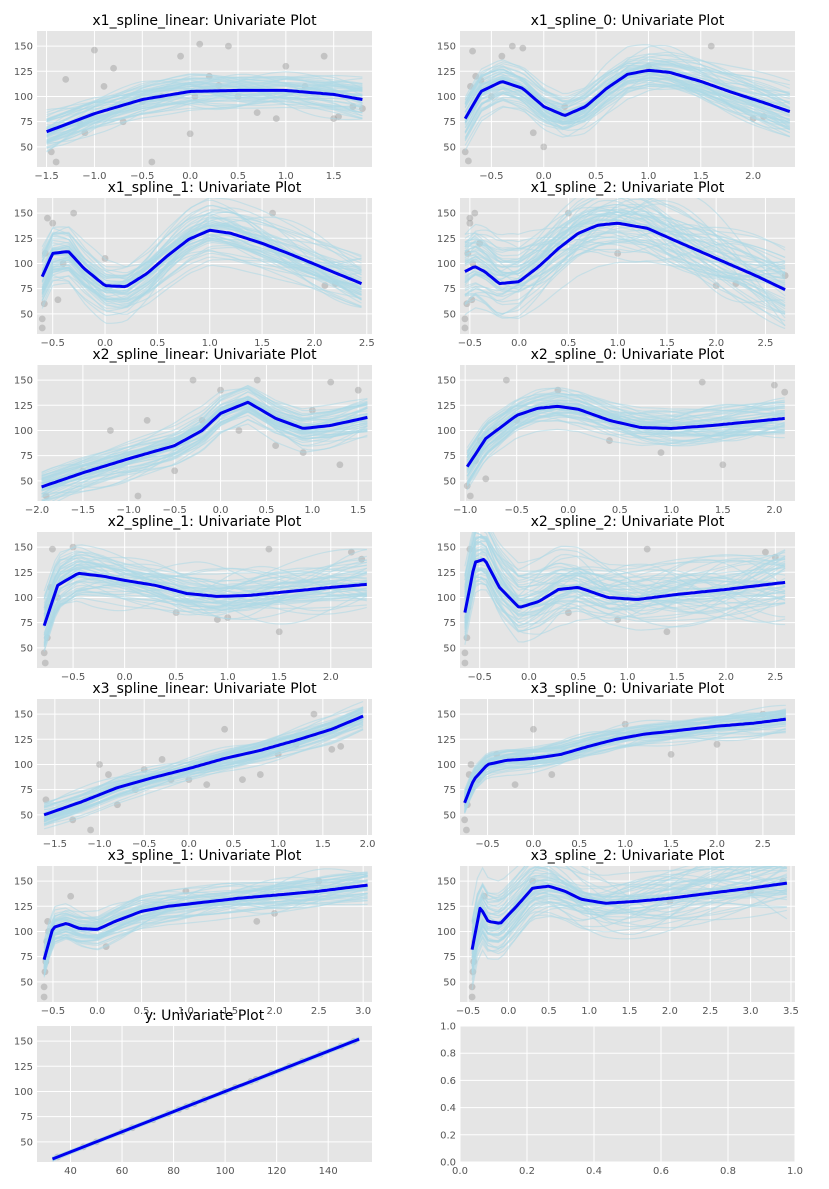  What do you see at coordinates (204, 21) in the screenshot?
I see `subplot-title: x1_spline_linear: Univariate Plot` at bounding box center [204, 21].